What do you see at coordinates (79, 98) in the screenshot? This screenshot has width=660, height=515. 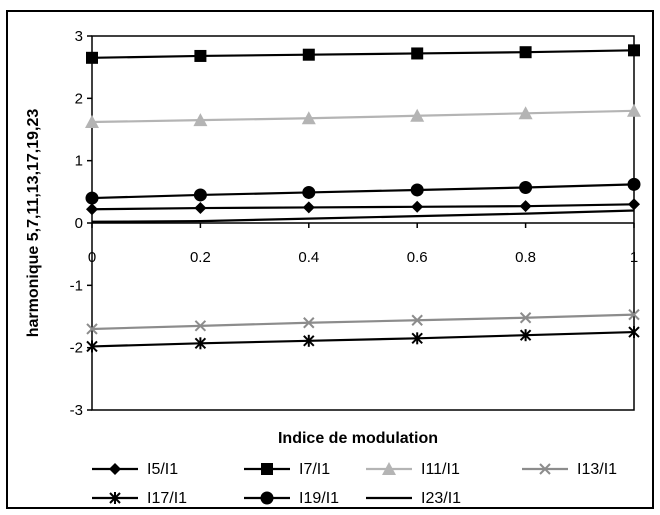 I see `y-tick-label: 2` at bounding box center [79, 98].